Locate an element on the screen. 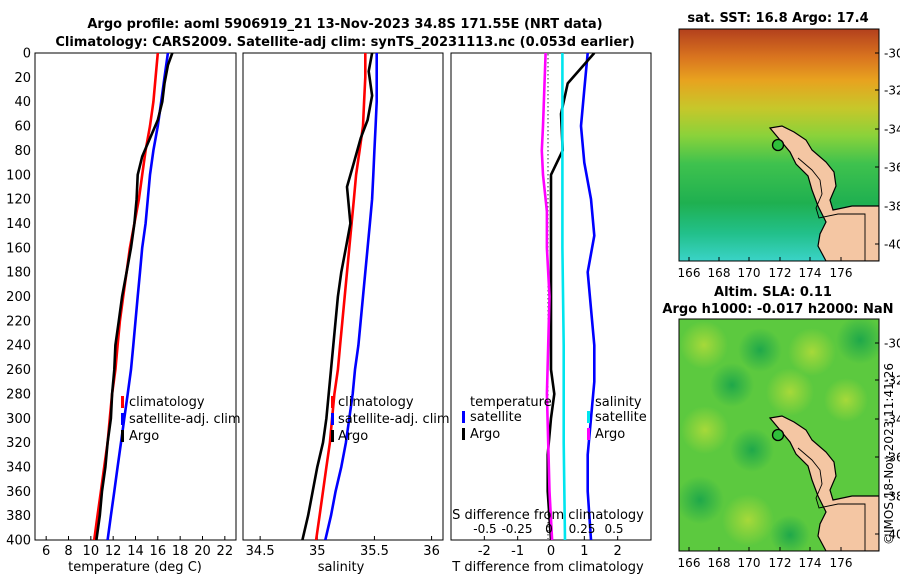 This screenshot has height=580, width=900. depth-tick-label: 220 is located at coordinates (18, 321).